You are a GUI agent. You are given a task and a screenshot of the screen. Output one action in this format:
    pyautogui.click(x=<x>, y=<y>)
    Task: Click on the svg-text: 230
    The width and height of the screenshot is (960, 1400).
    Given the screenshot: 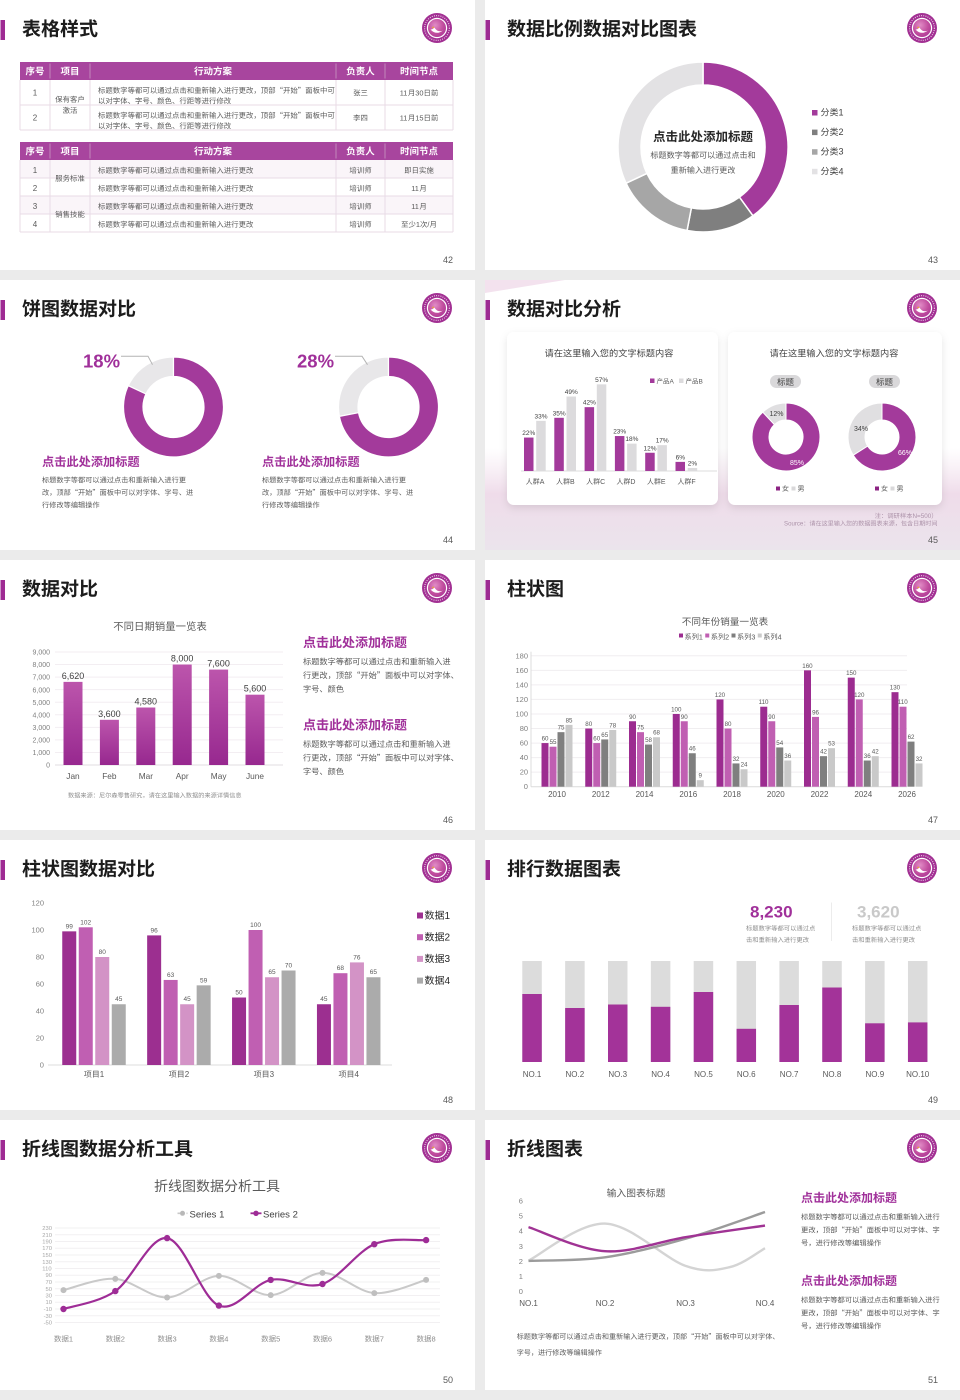 What is the action you would take?
    pyautogui.click(x=47, y=1229)
    